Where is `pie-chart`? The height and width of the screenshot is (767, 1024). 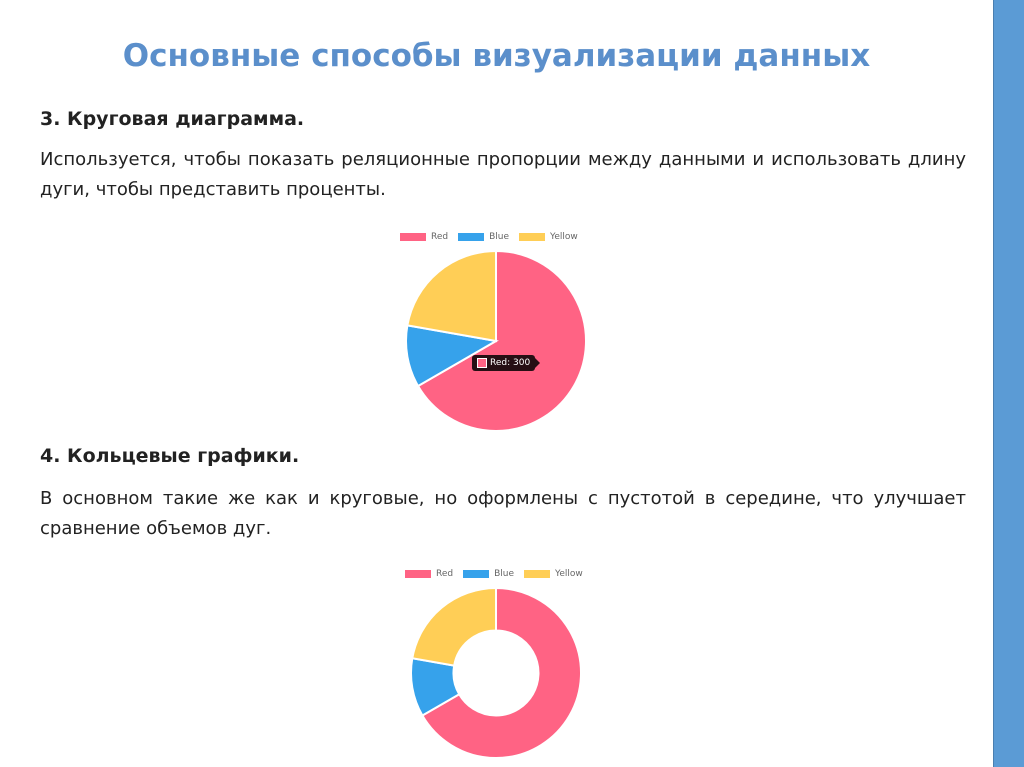 pie-chart is located at coordinates (496, 341).